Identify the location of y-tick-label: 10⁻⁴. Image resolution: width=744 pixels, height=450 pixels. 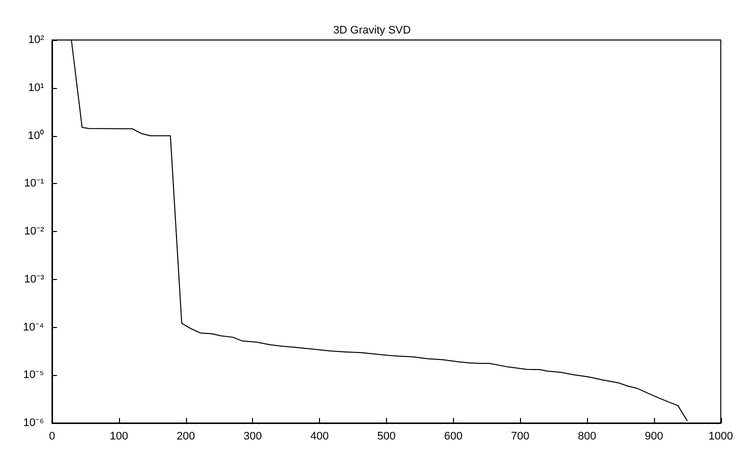
(33, 327).